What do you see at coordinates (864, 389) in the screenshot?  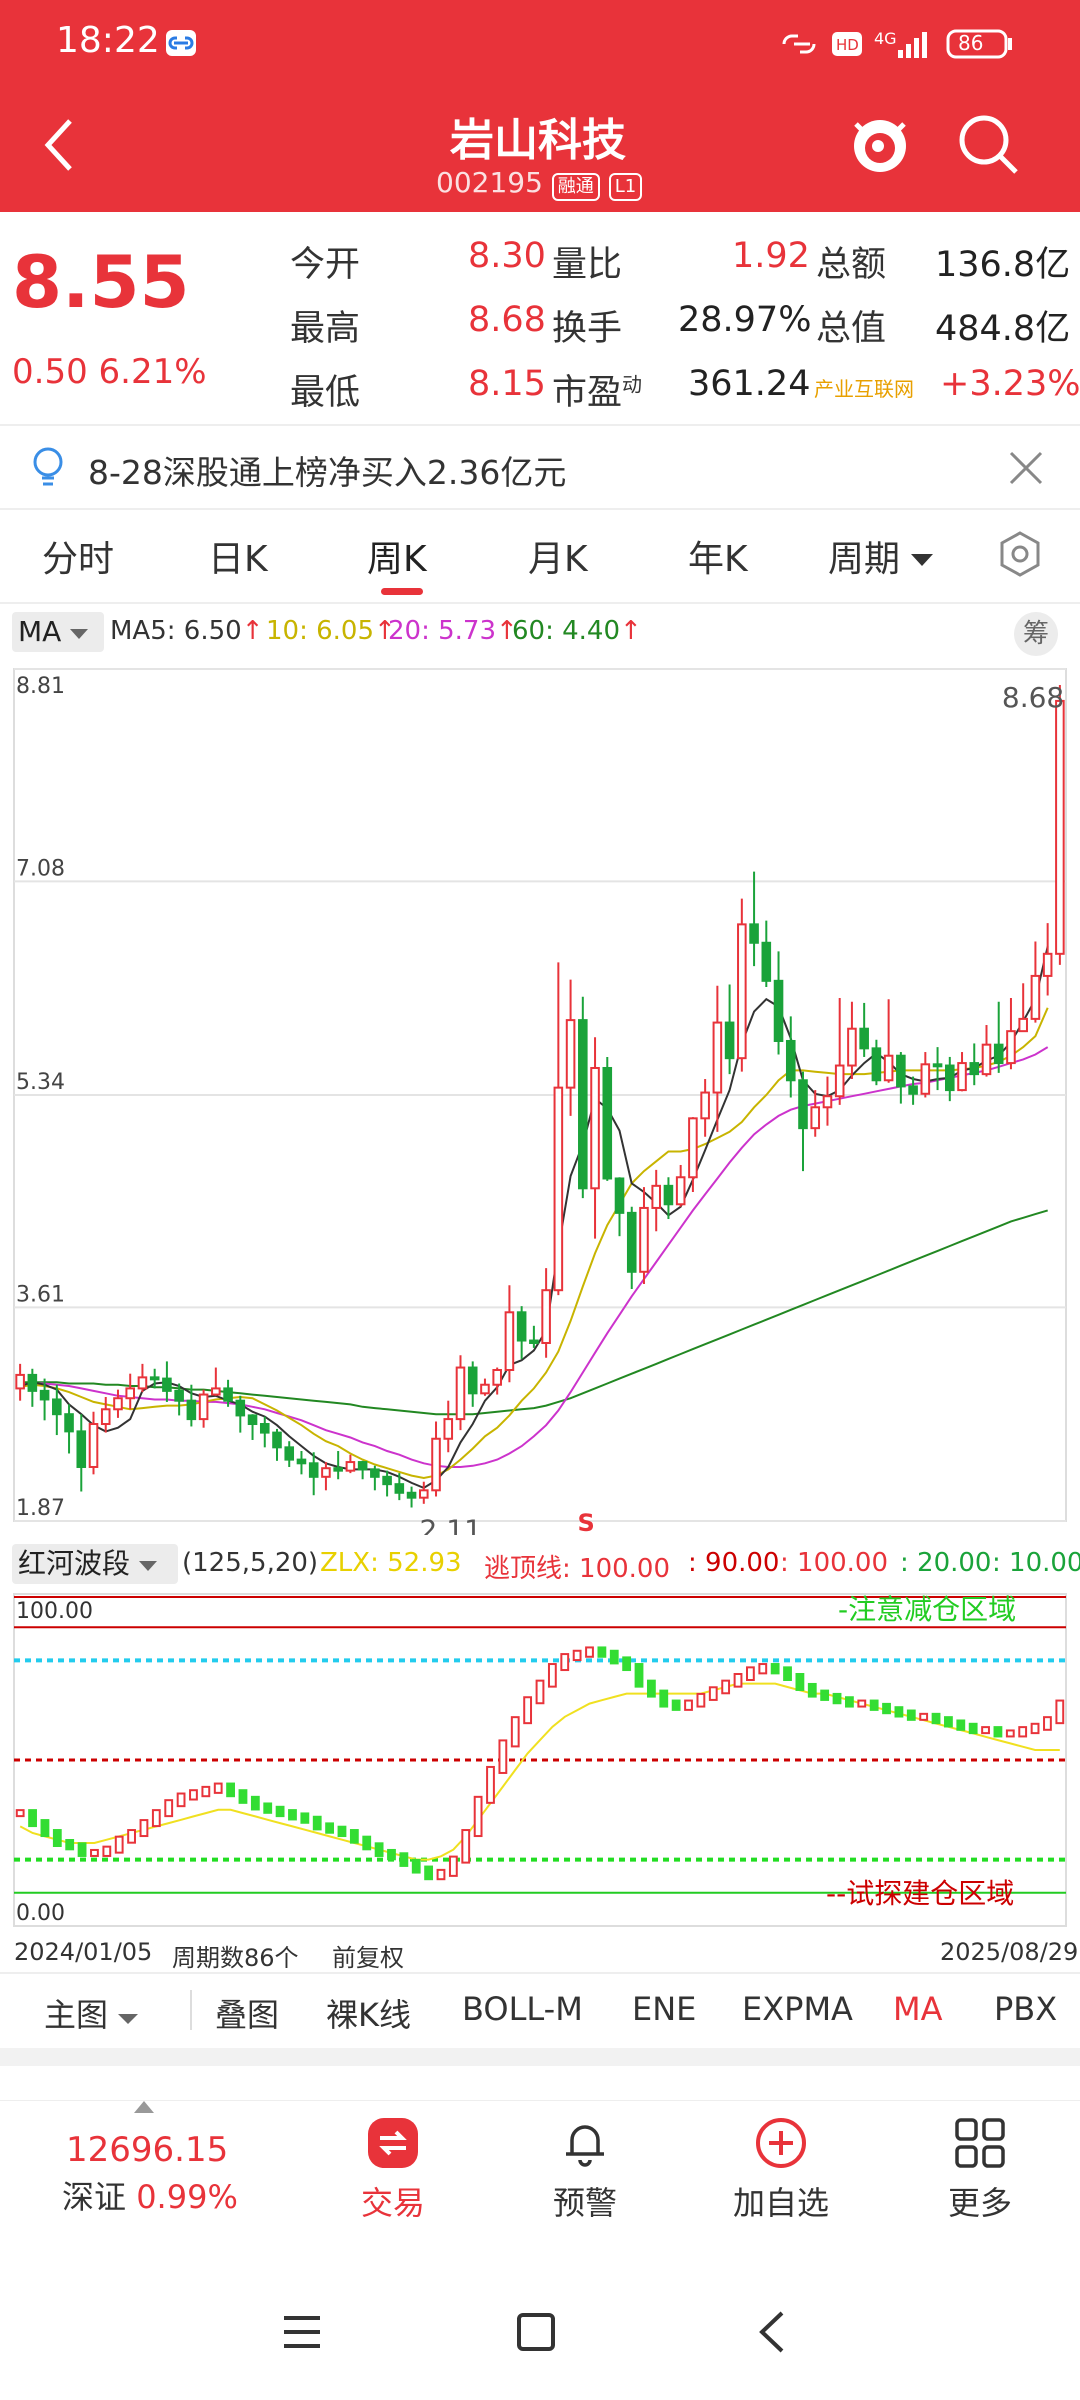 I see `sector-name: 产业互联网` at bounding box center [864, 389].